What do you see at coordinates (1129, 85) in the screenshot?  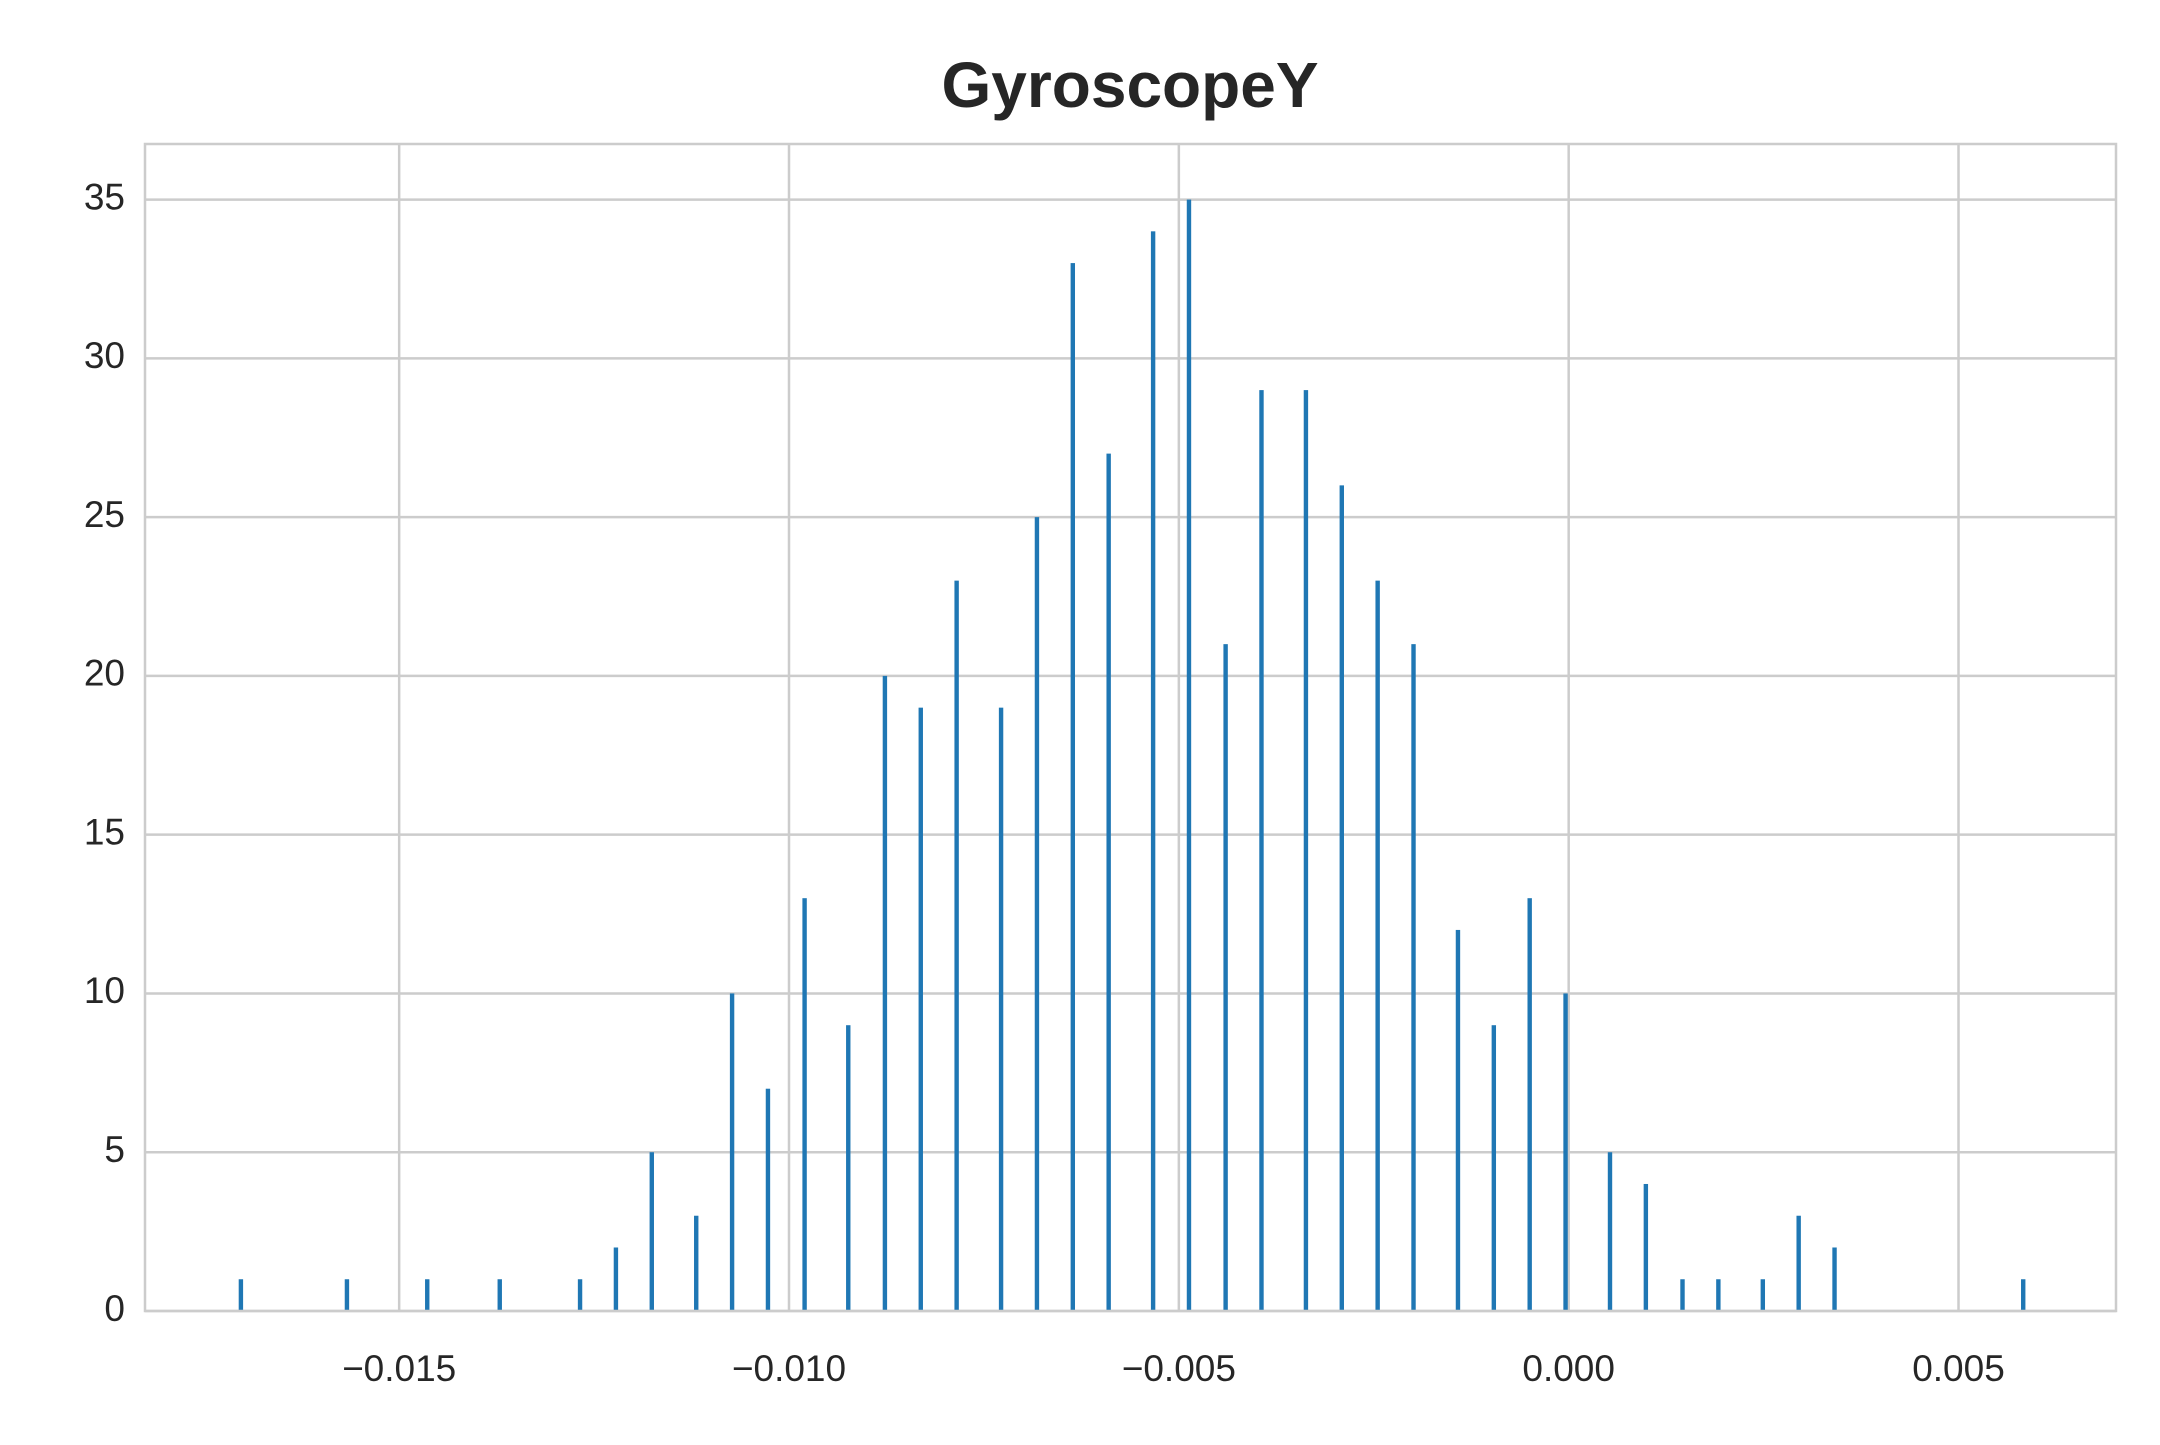 I see `chart-title: GyroscopeY` at bounding box center [1129, 85].